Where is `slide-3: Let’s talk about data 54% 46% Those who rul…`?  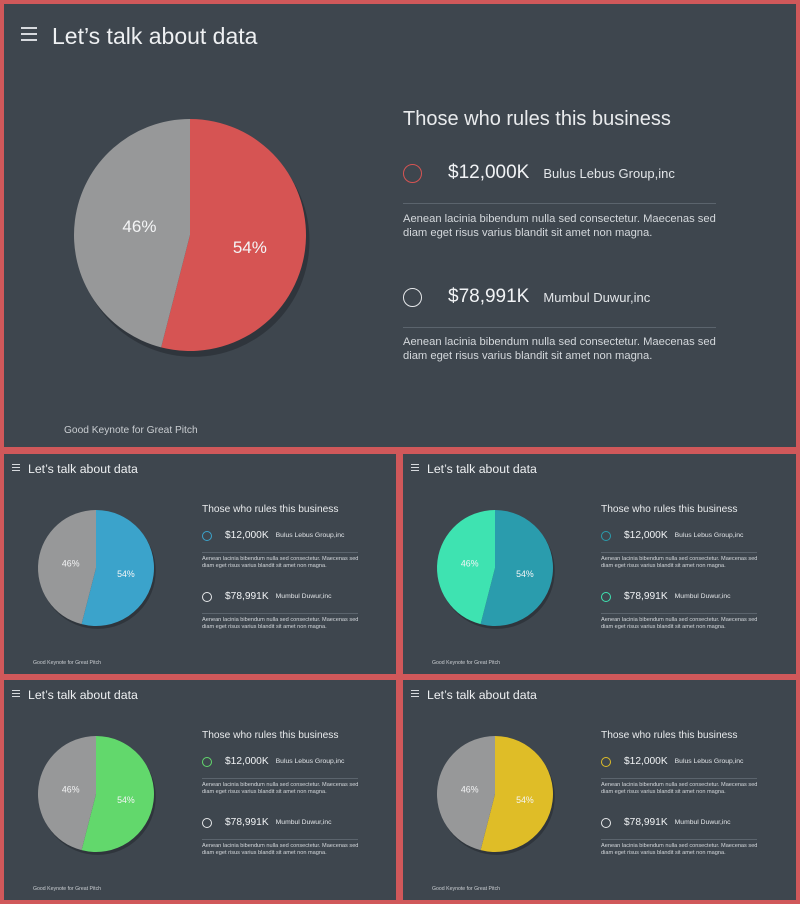
slide-3: Let’s talk about data 54% 46% Those who rul… is located at coordinates (599, 564).